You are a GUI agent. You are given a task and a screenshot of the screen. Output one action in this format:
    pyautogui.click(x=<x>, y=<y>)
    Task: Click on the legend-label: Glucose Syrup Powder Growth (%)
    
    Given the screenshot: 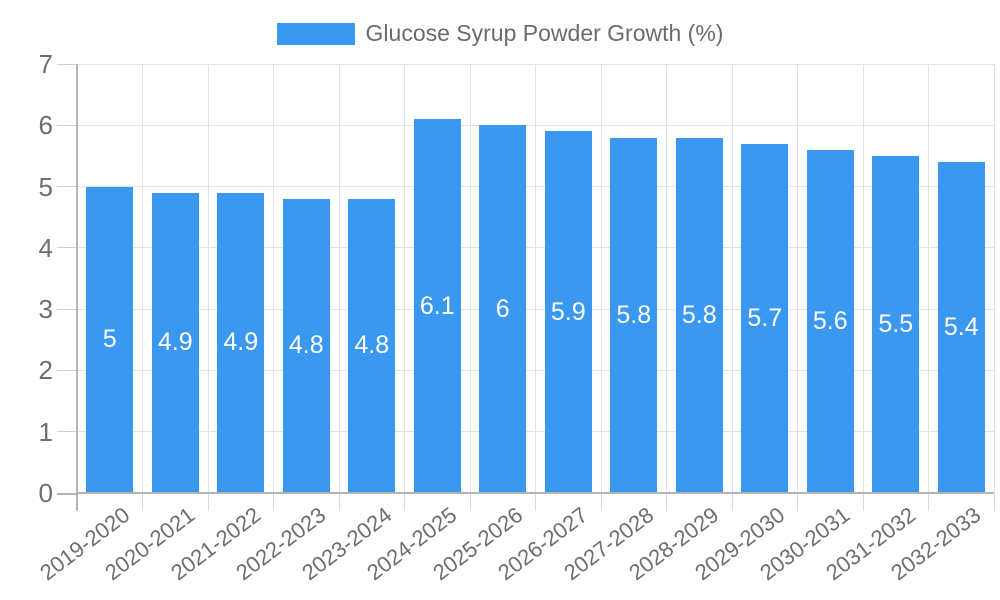 What is the action you would take?
    pyautogui.click(x=544, y=33)
    